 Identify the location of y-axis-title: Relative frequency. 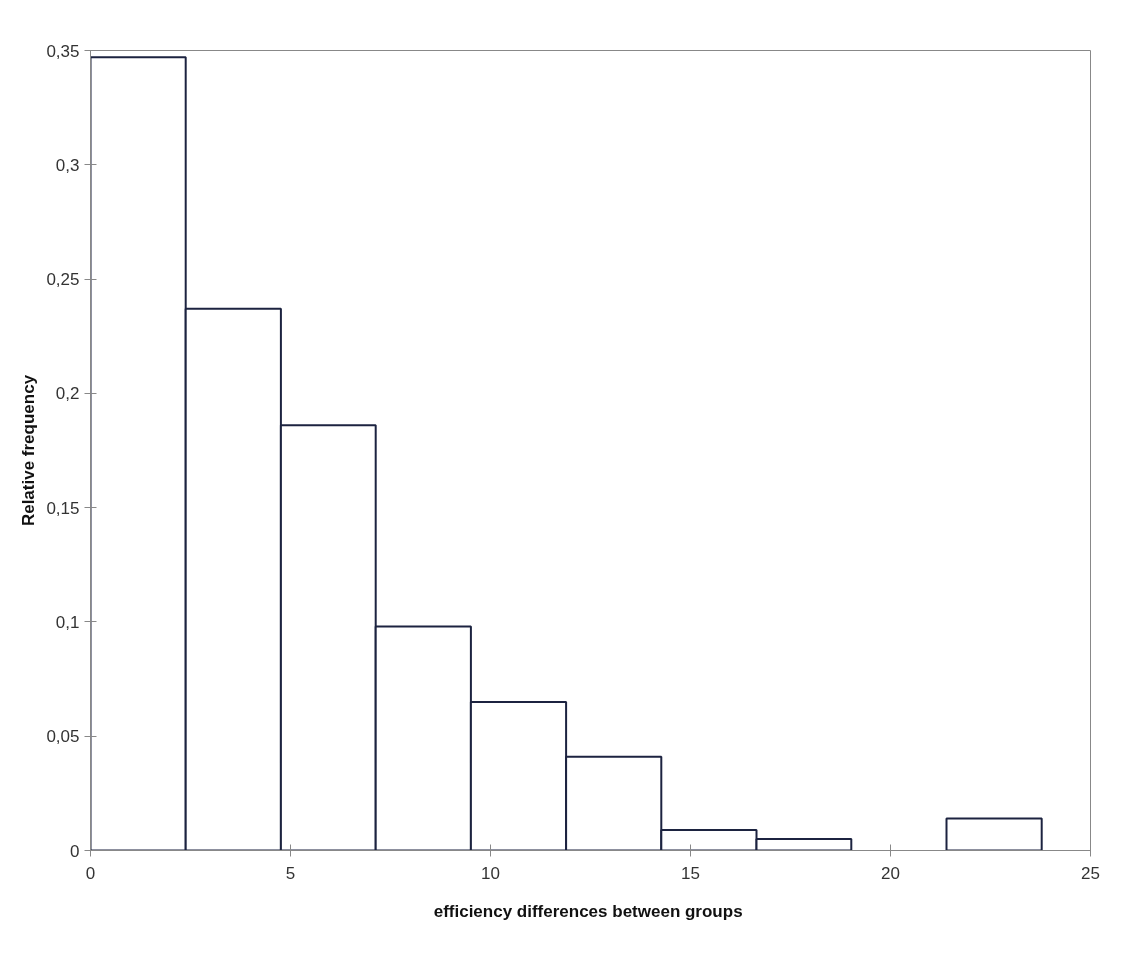
(29, 450).